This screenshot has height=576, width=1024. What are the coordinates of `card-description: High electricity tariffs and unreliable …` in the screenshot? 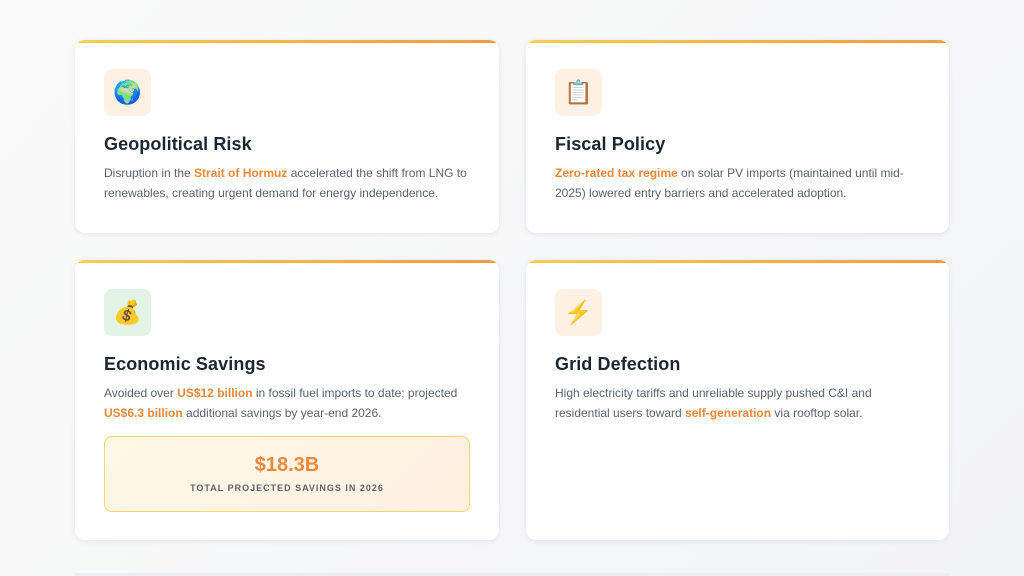 It's located at (737, 403).